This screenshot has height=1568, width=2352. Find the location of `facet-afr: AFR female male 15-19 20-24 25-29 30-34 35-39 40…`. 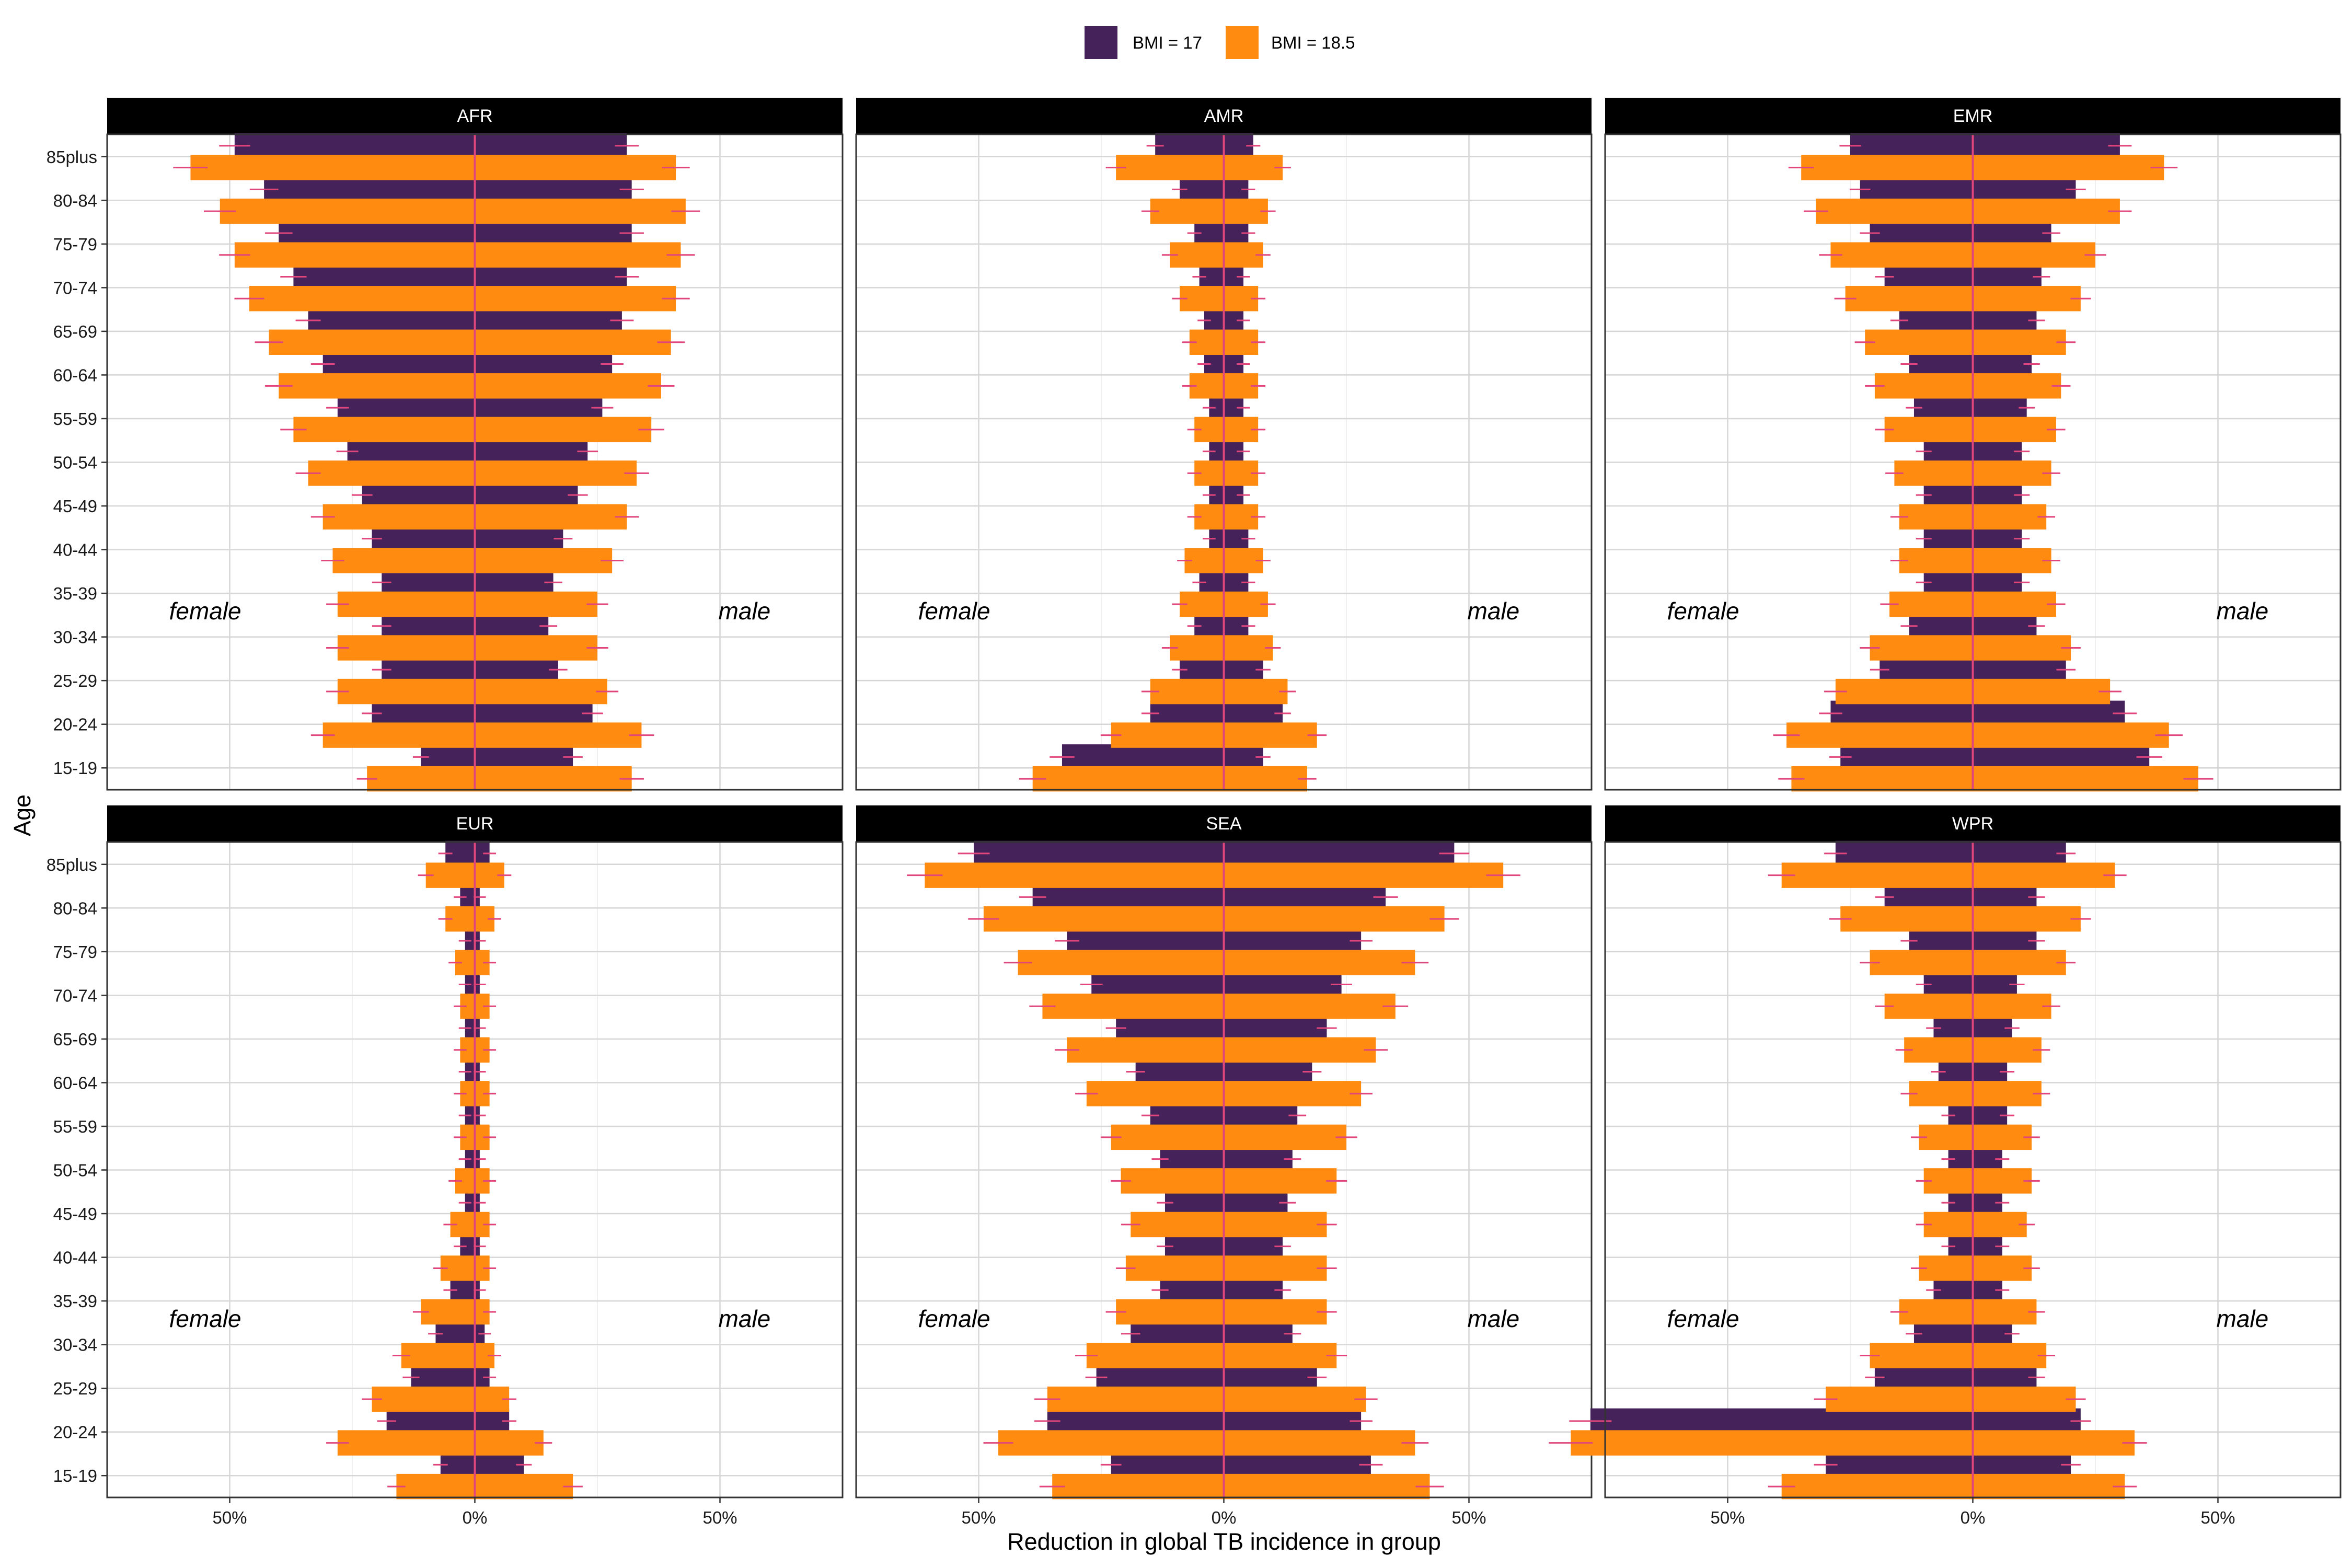

facet-afr: AFR female male 15-19 20-24 25-29 30-34 35-39 40… is located at coordinates (445, 444).